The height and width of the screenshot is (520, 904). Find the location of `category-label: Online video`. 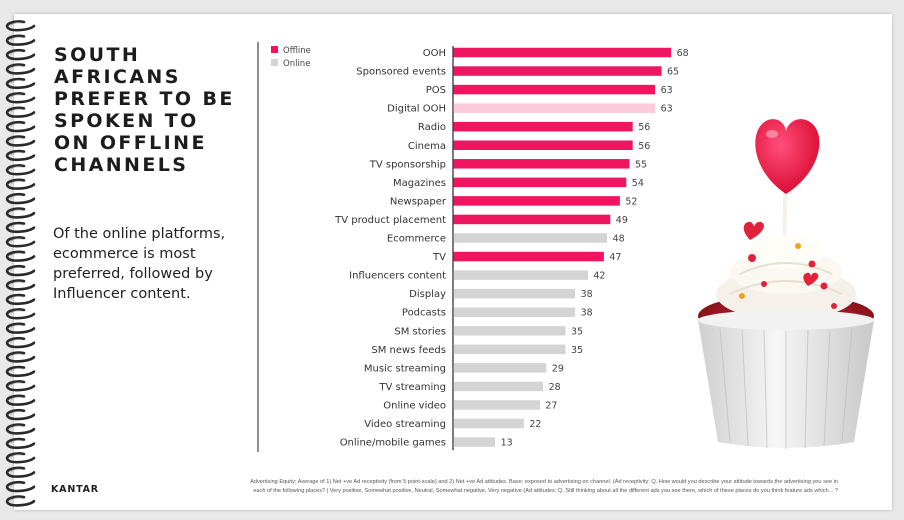

category-label: Online video is located at coordinates (414, 405).